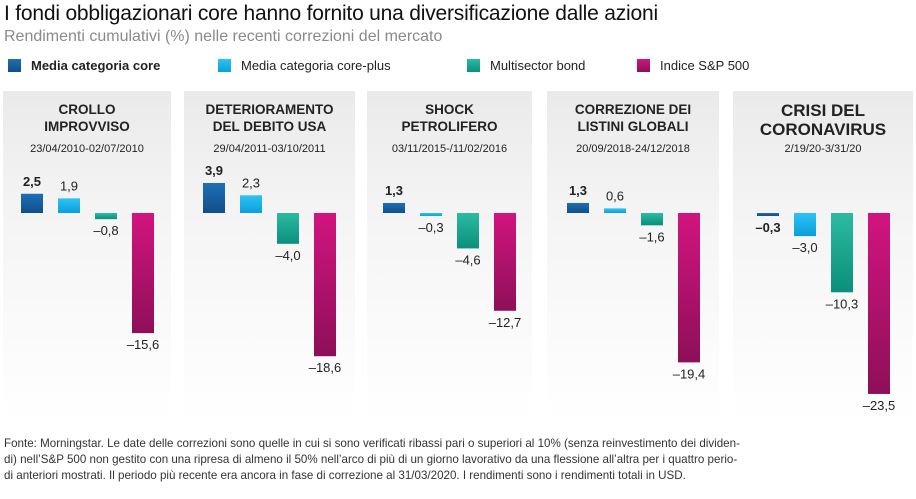  What do you see at coordinates (325, 367) in the screenshot?
I see `data-label-sp500: –18,6` at bounding box center [325, 367].